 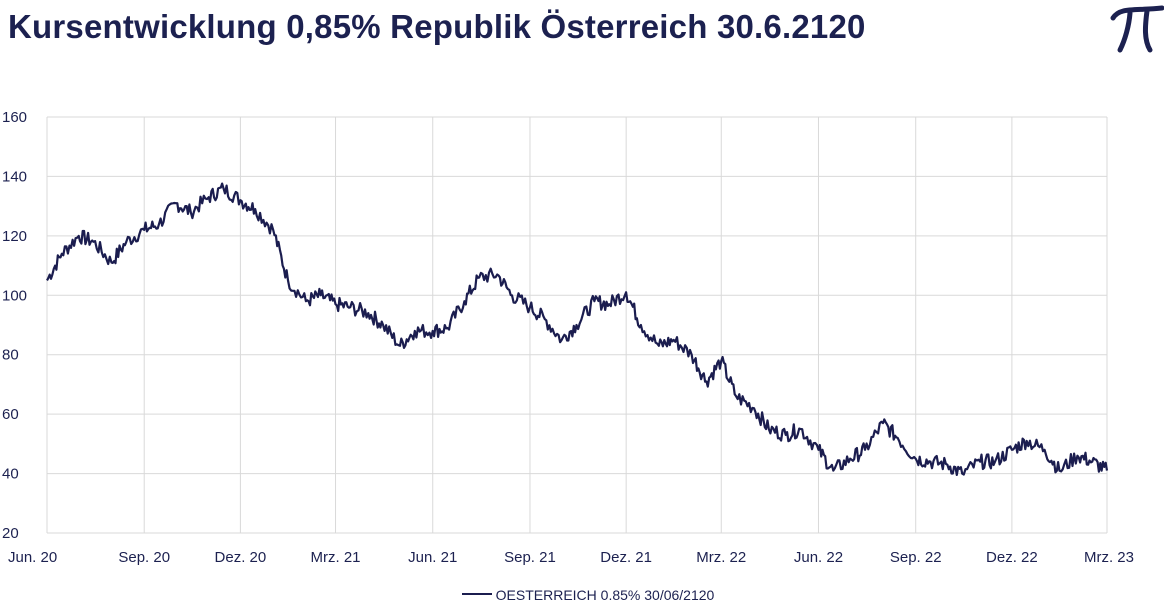 What do you see at coordinates (432, 557) in the screenshot?
I see `x-tick-label: Jun. 21` at bounding box center [432, 557].